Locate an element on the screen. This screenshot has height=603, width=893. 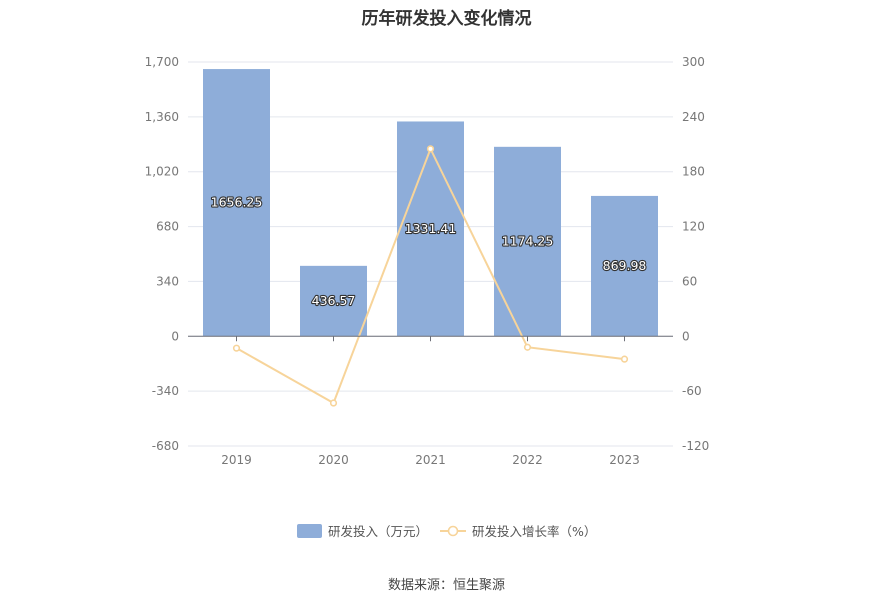
y-axis-left: 1,700 1,360 1,020 680 340 0 -340 -680 is located at coordinates (162, 254).